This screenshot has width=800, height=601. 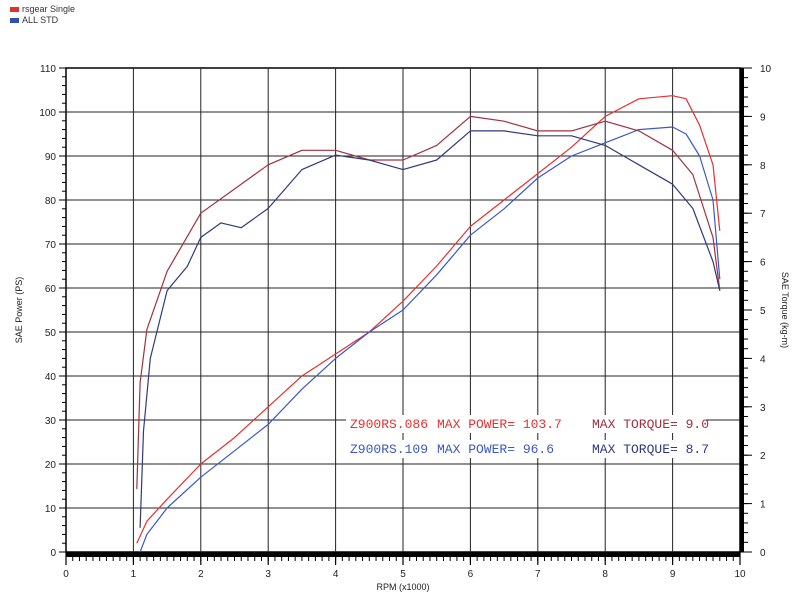 I want to click on legend: rsgear Single ALL STD, so click(x=42, y=15).